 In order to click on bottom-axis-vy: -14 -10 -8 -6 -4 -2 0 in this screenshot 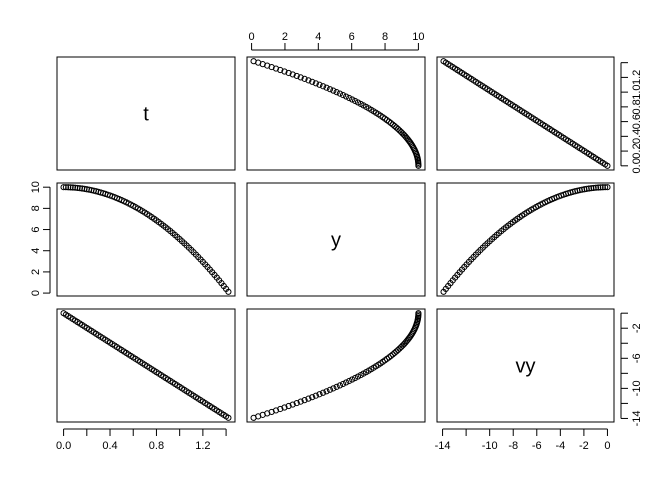, I will do `click(523, 440)`.